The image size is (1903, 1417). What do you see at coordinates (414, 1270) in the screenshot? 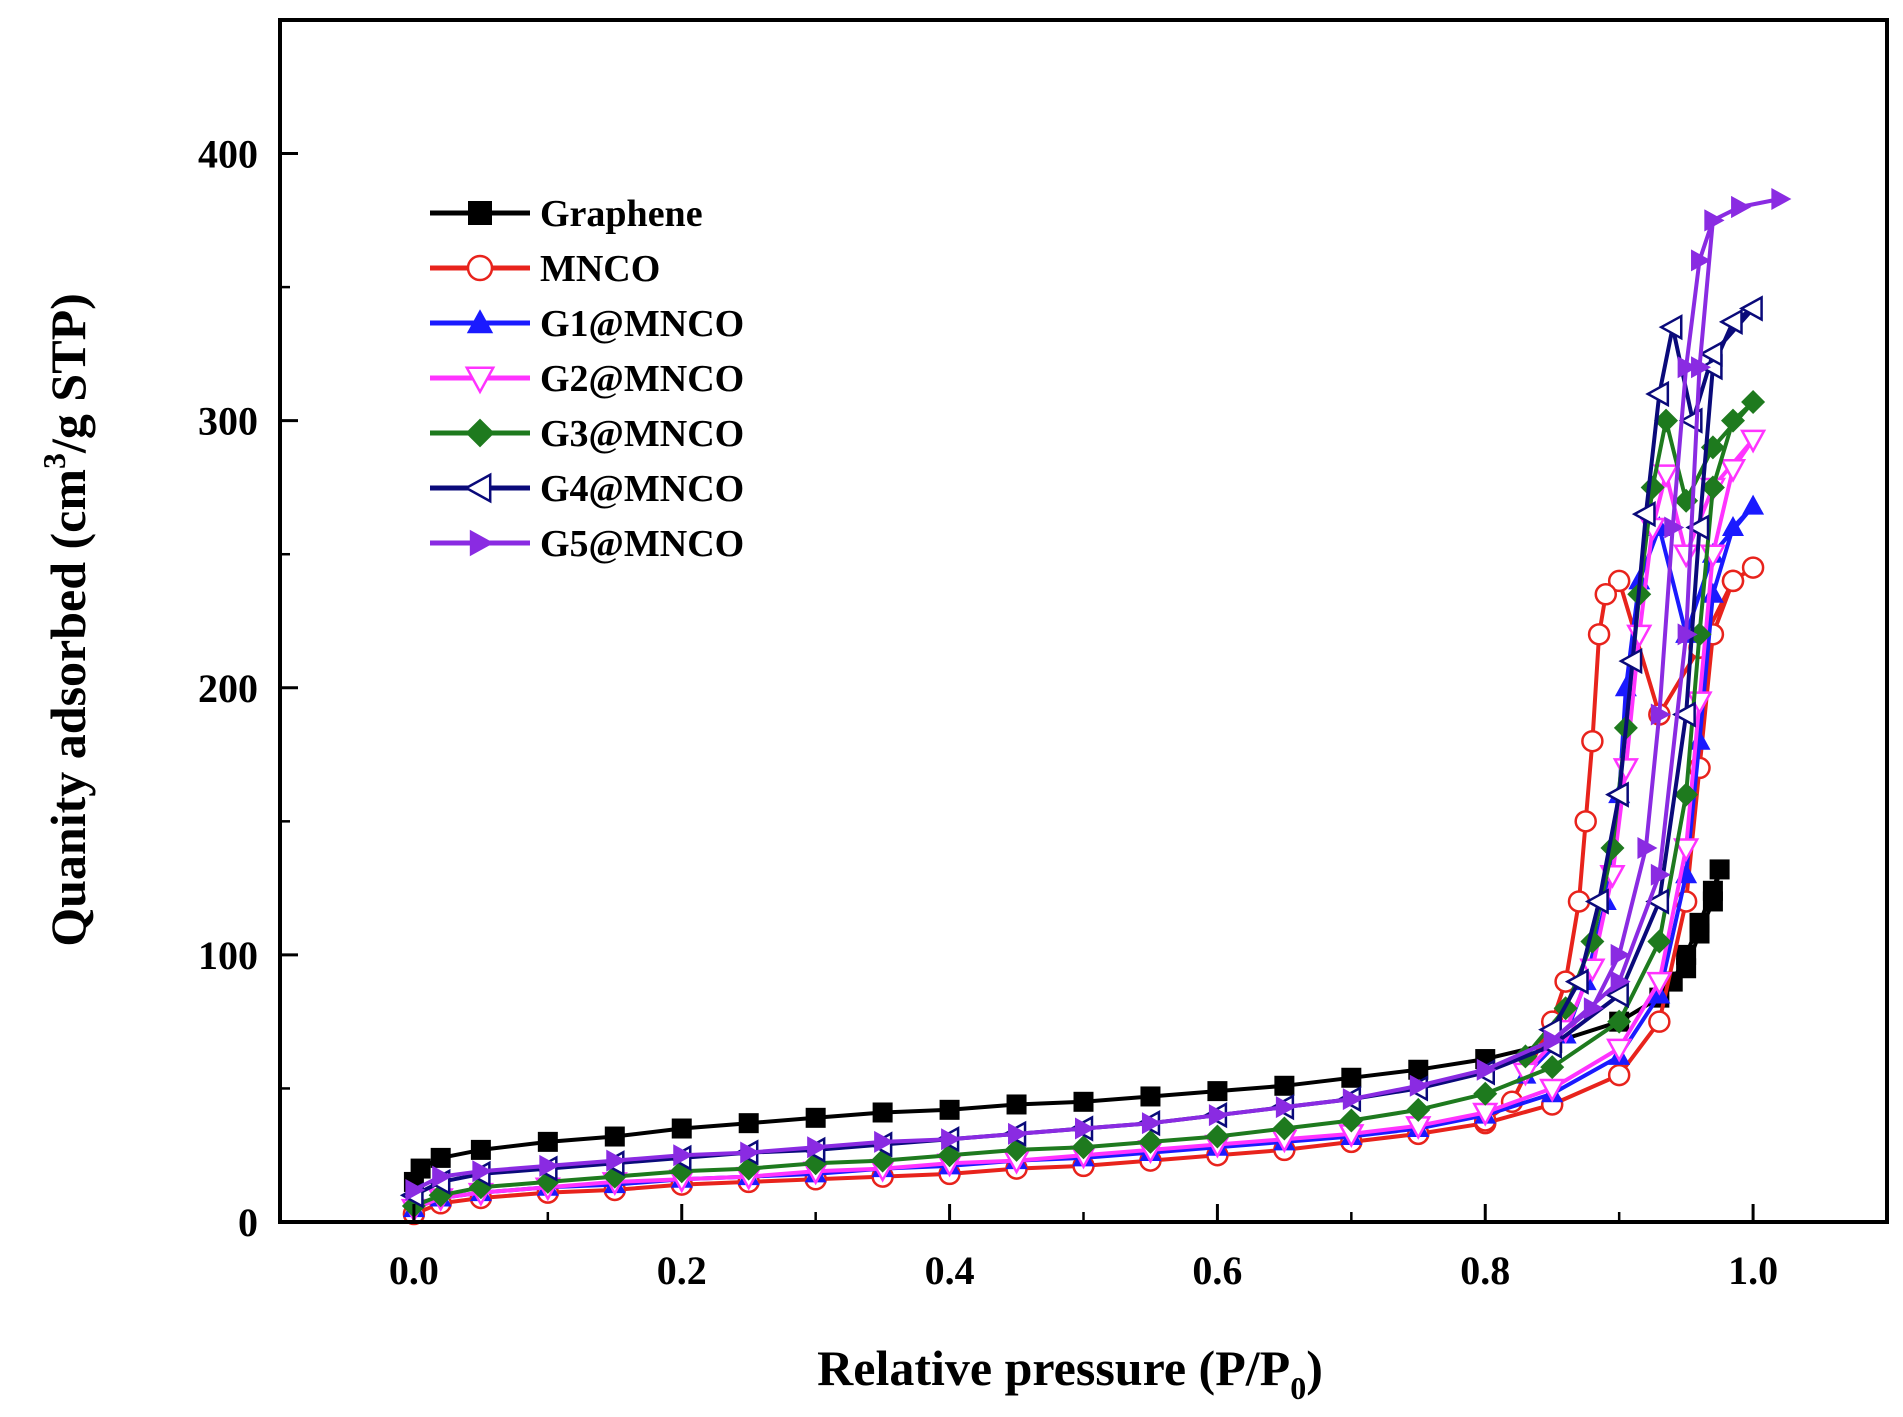
I see `x-tick-label: 0.0` at bounding box center [414, 1270].